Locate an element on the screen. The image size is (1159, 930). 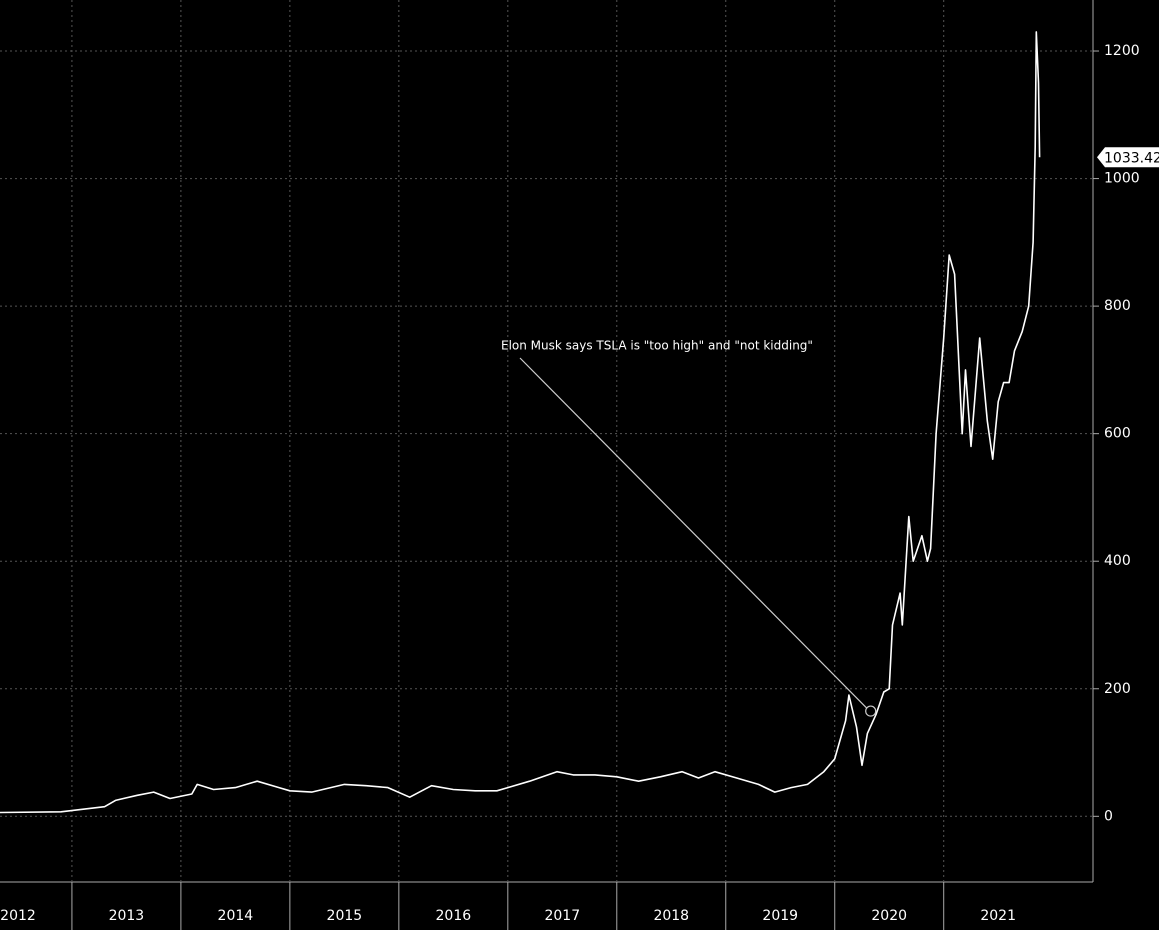
last-value-label: 1033.42 is located at coordinates (1131, 158).